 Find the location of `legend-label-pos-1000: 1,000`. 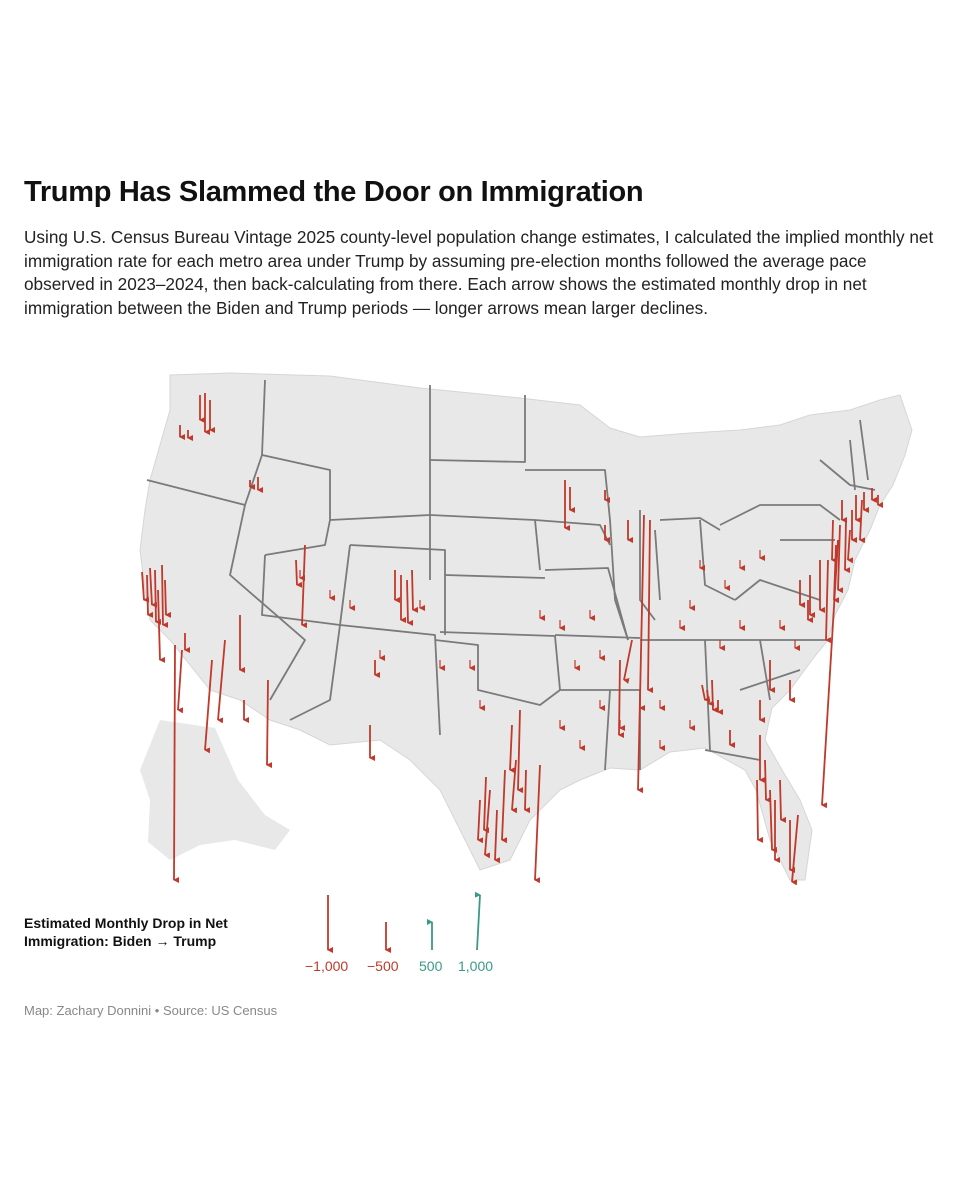

legend-label-pos-1000: 1,000 is located at coordinates (476, 966).